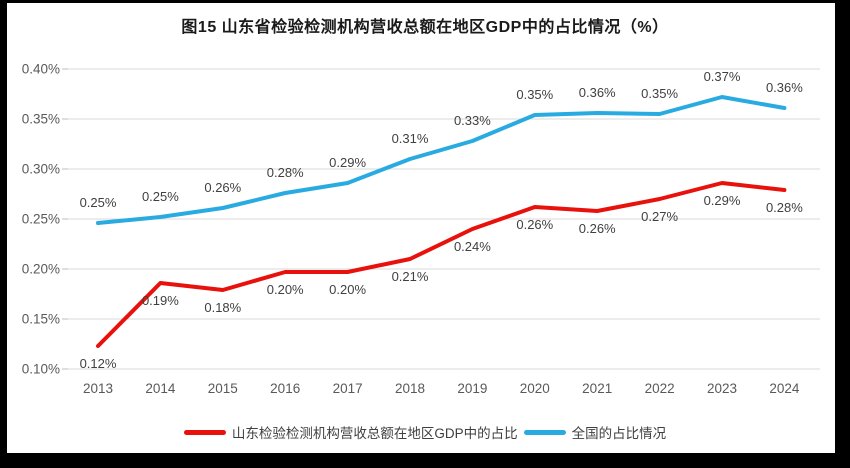 The image size is (850, 468). What do you see at coordinates (410, 388) in the screenshot?
I see `x-axis-label: 2018` at bounding box center [410, 388].